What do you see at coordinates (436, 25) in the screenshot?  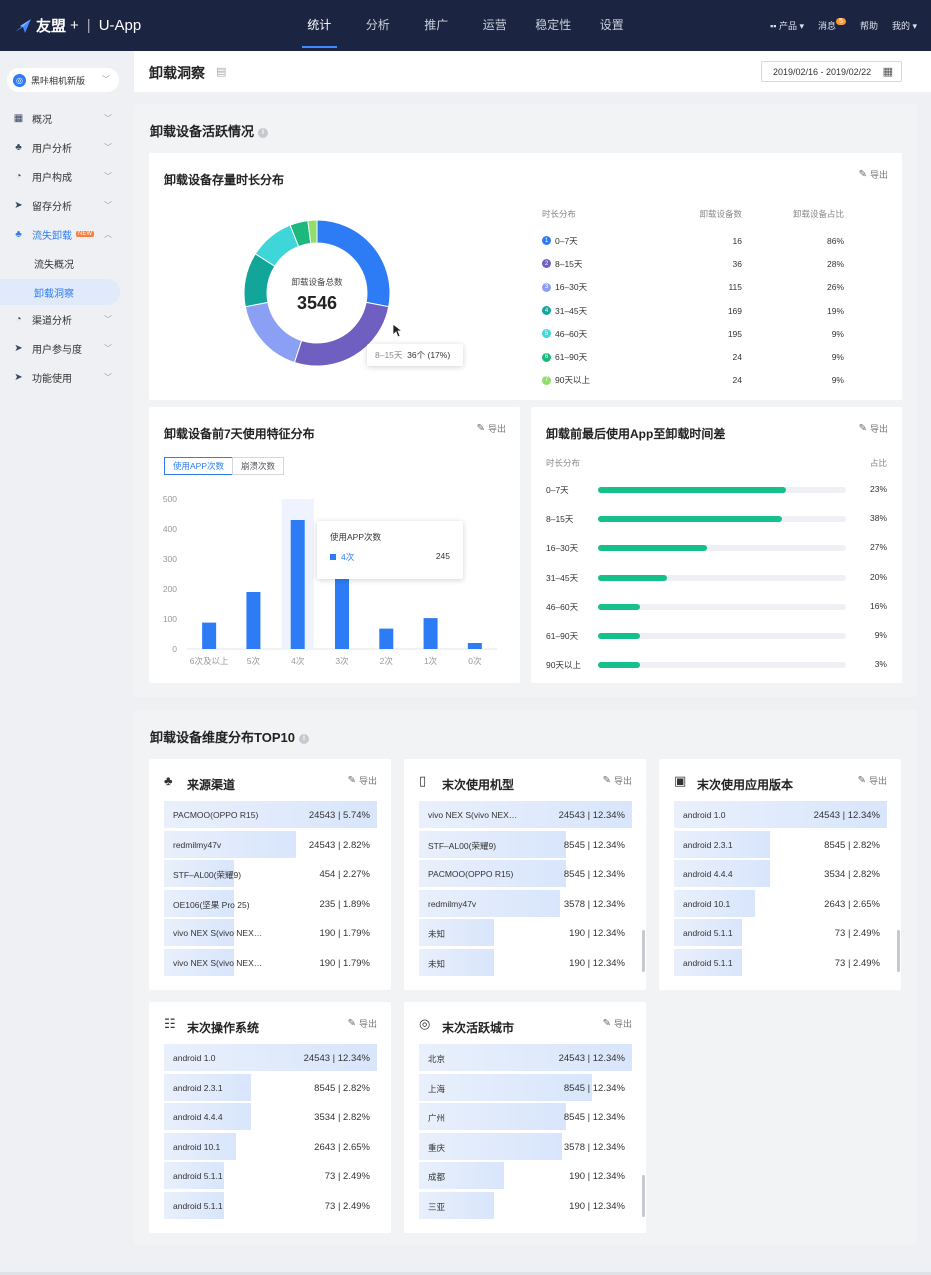 I see `nav-promotion: 推广` at bounding box center [436, 25].